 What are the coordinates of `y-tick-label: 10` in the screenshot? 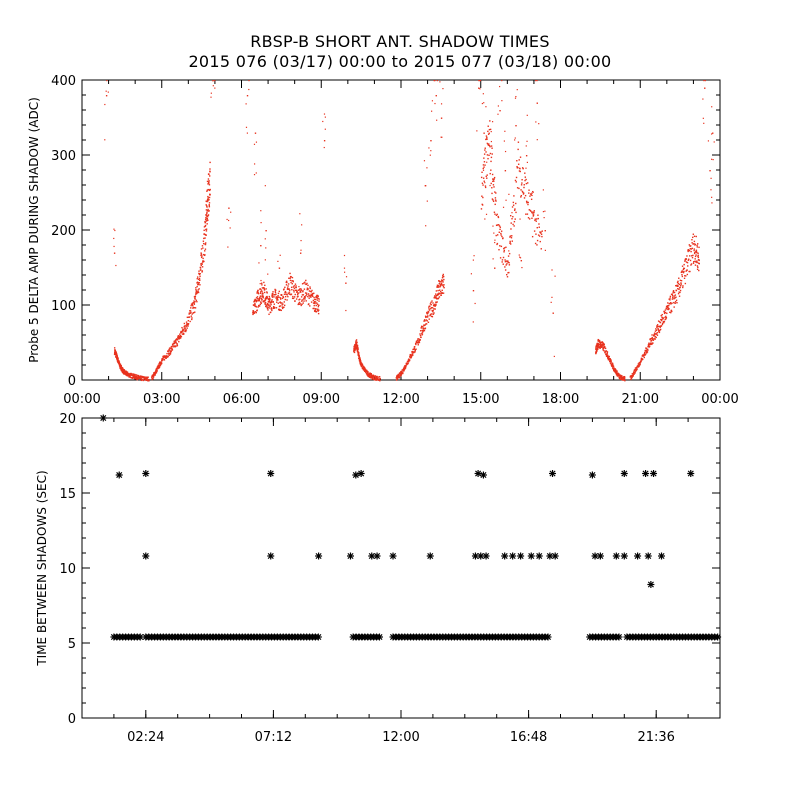 It's located at (67, 569).